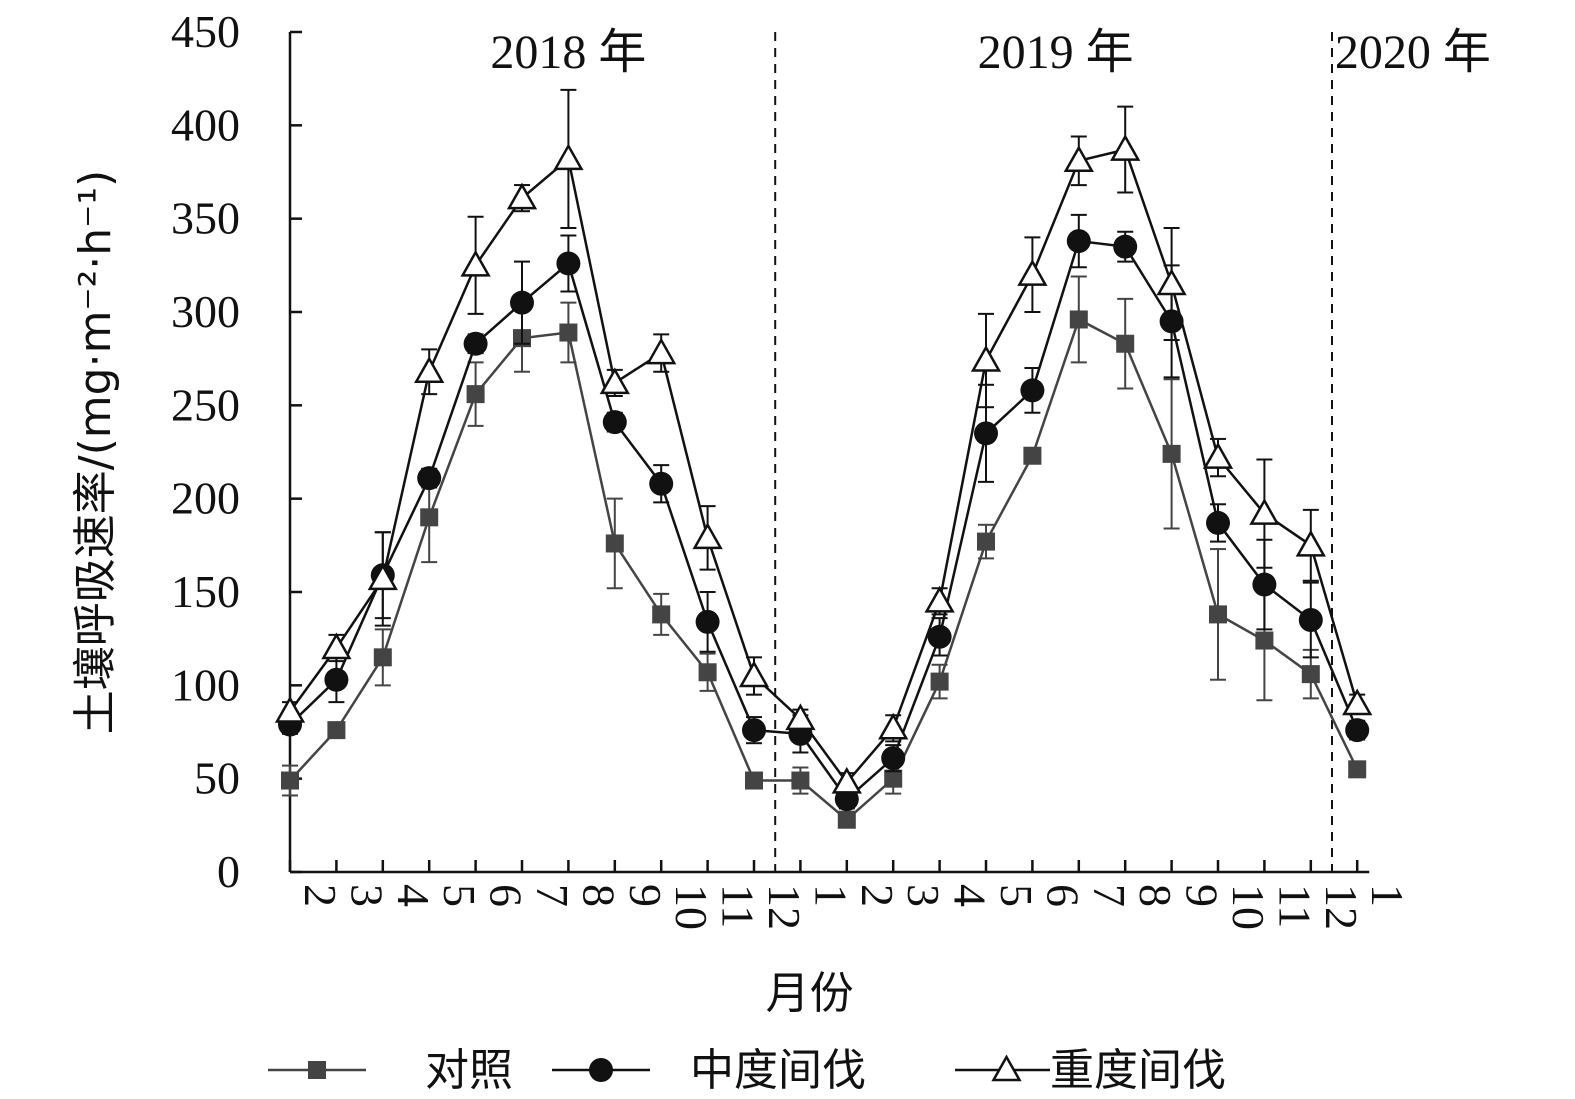  Describe the element at coordinates (317, 1070) in the screenshot. I see `legend-control-marker` at that location.